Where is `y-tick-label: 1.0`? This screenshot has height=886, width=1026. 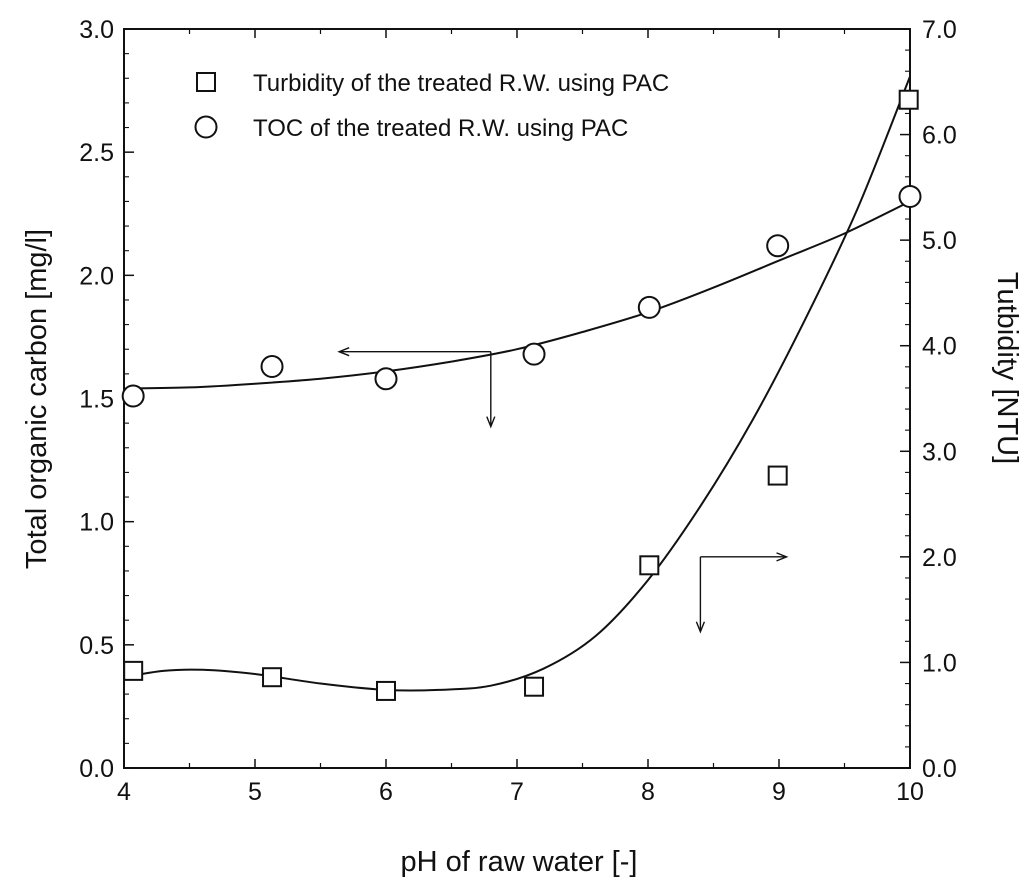
y-tick-label: 1.0 is located at coordinates (96, 523).